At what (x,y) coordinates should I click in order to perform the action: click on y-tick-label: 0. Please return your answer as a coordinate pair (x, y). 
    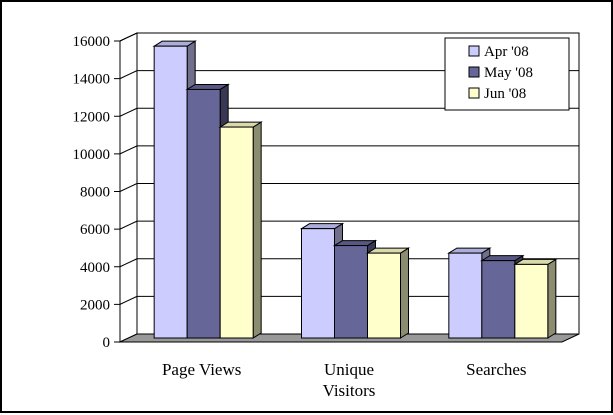
    Looking at the image, I should click on (107, 343).